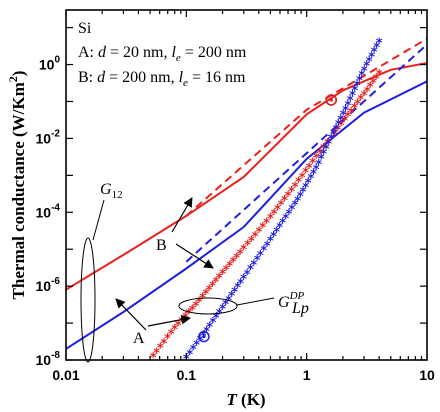 The height and width of the screenshot is (412, 440). Describe the element at coordinates (88, 300) in the screenshot. I see `g12-ellipse` at that location.